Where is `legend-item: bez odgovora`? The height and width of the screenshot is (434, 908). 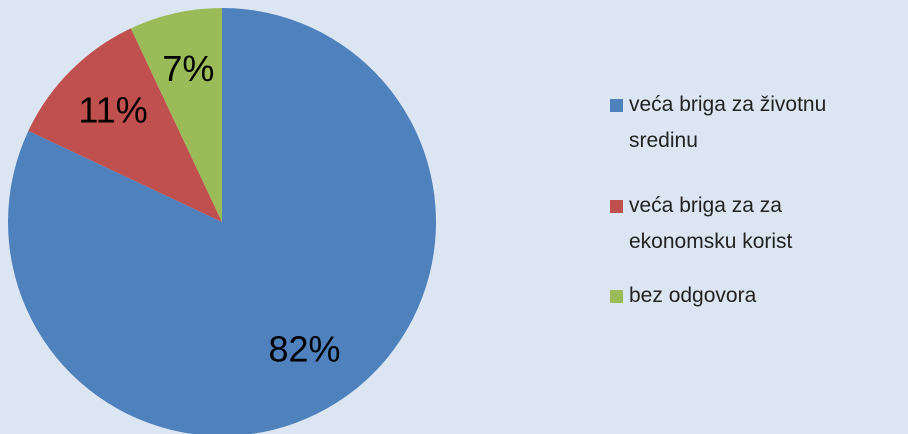
legend-item: bez odgovora is located at coordinates (755, 296).